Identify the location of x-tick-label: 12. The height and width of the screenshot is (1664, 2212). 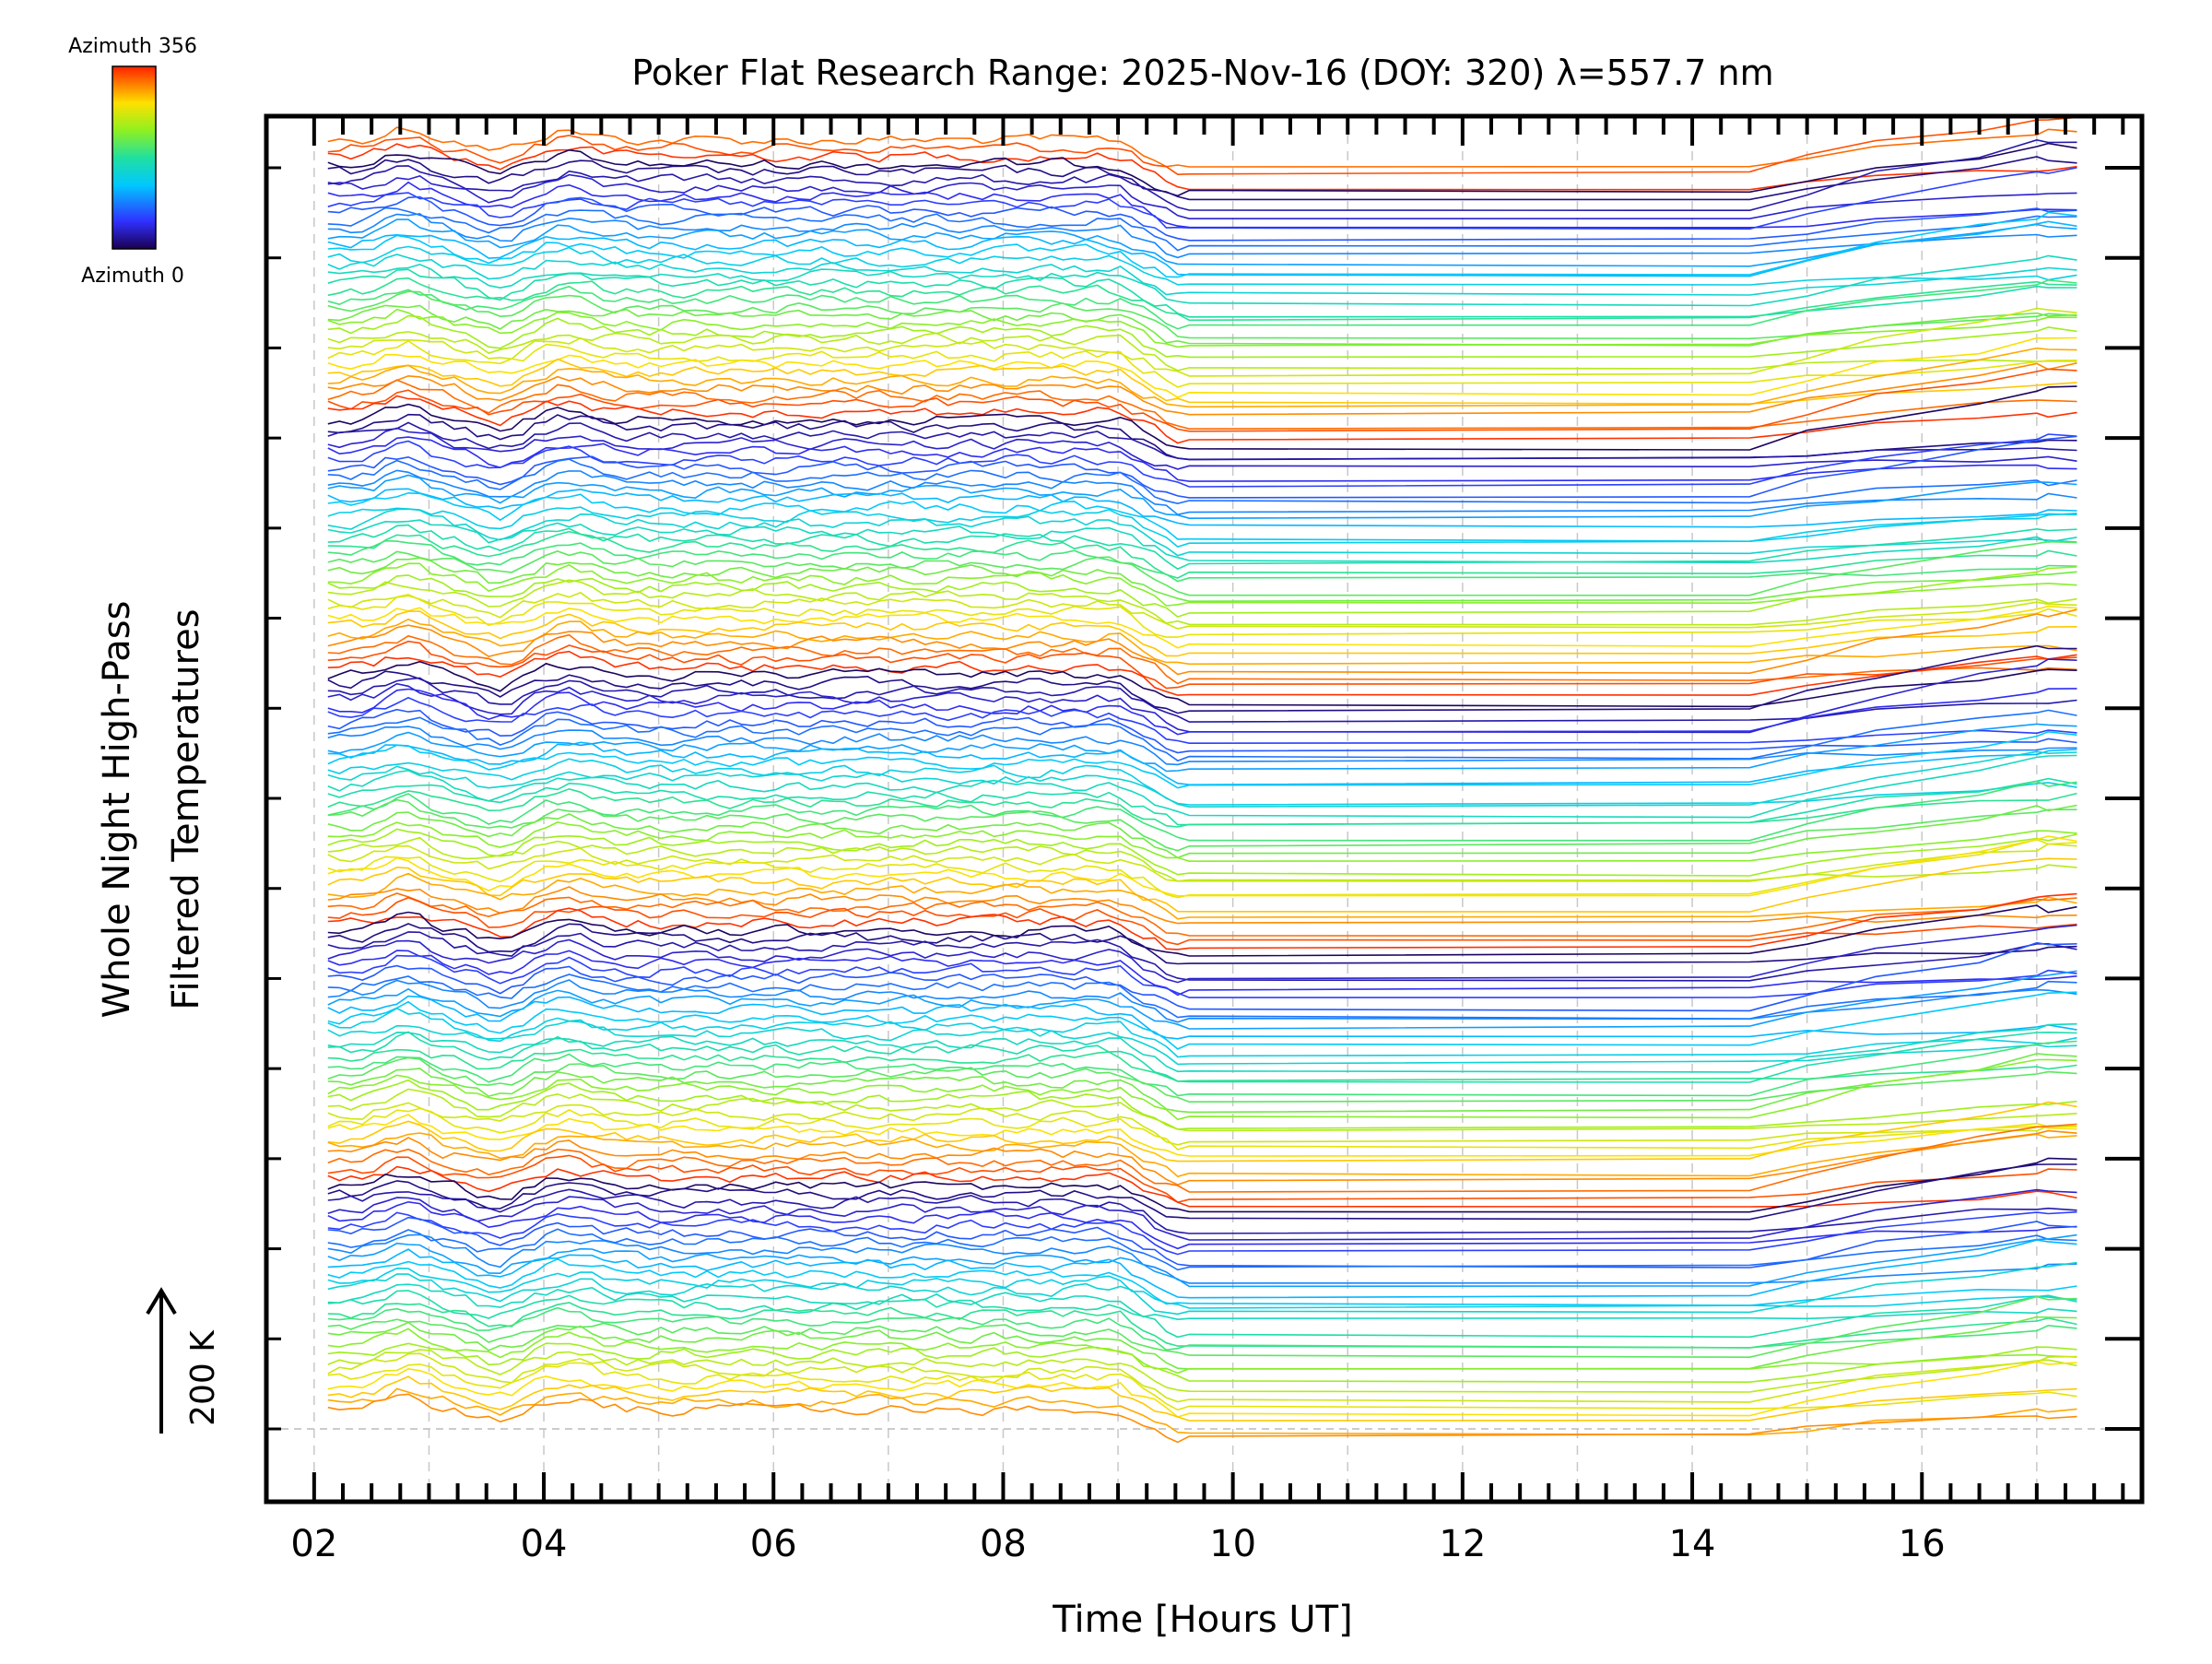
(1462, 1544).